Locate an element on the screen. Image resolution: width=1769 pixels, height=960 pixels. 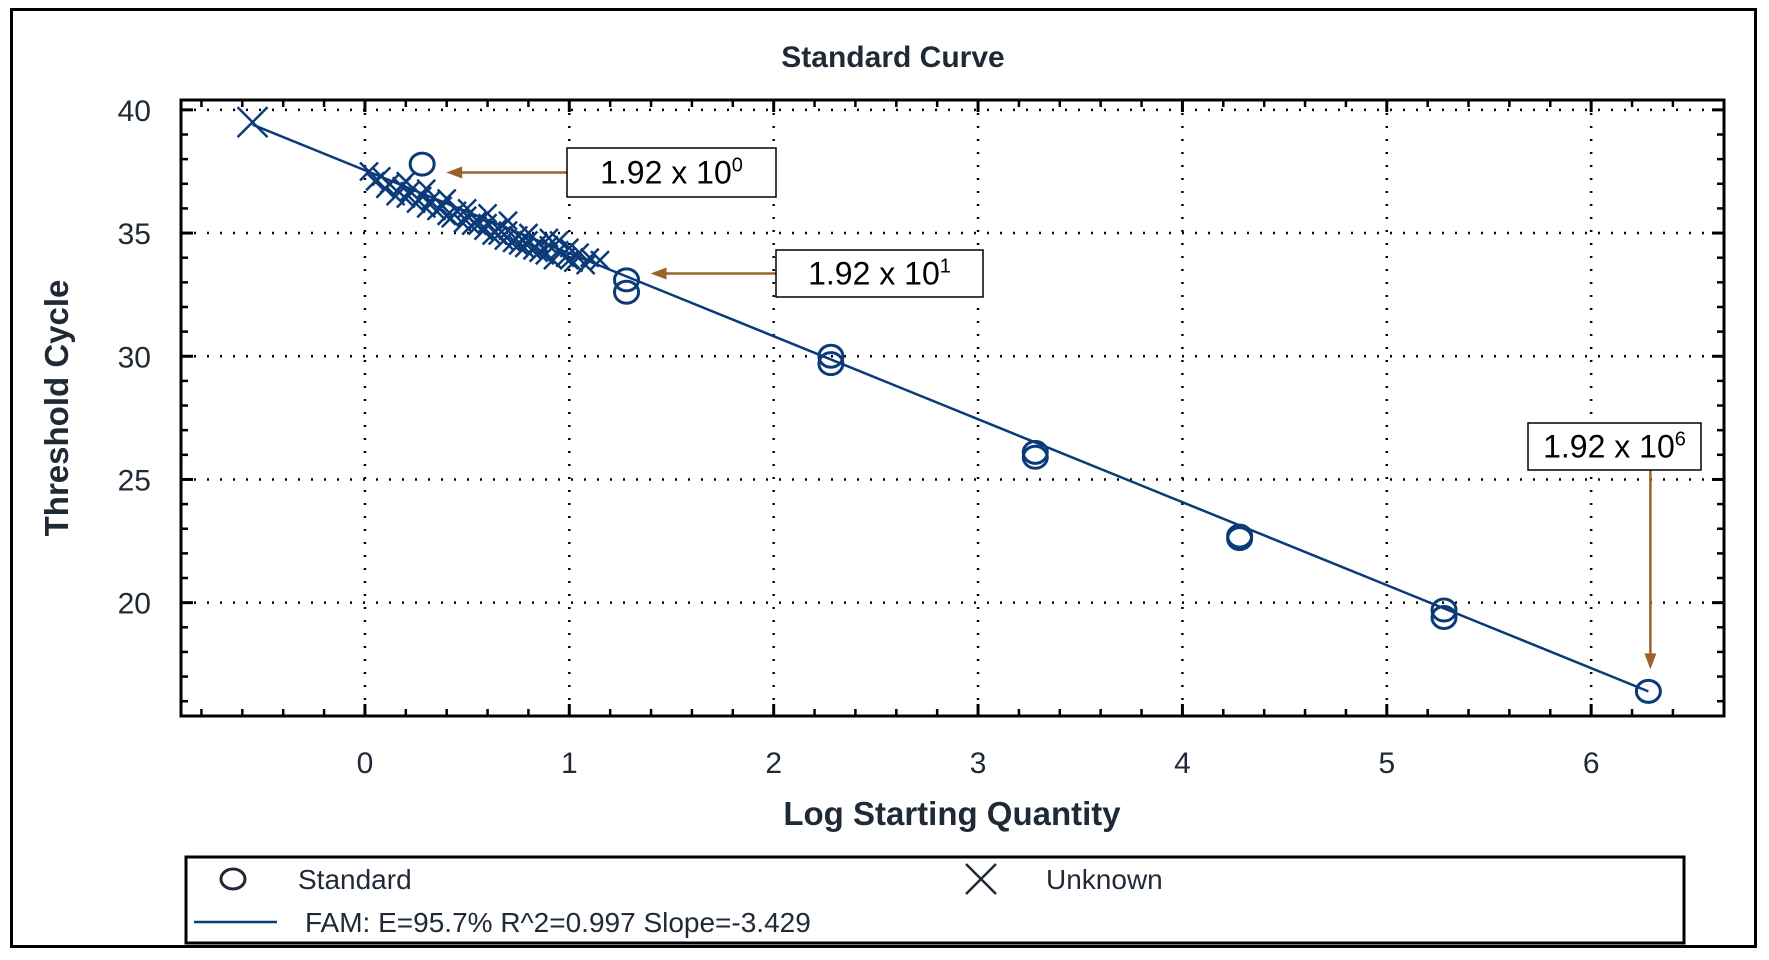
legend-standard-label: Standard is located at coordinates (355, 879).